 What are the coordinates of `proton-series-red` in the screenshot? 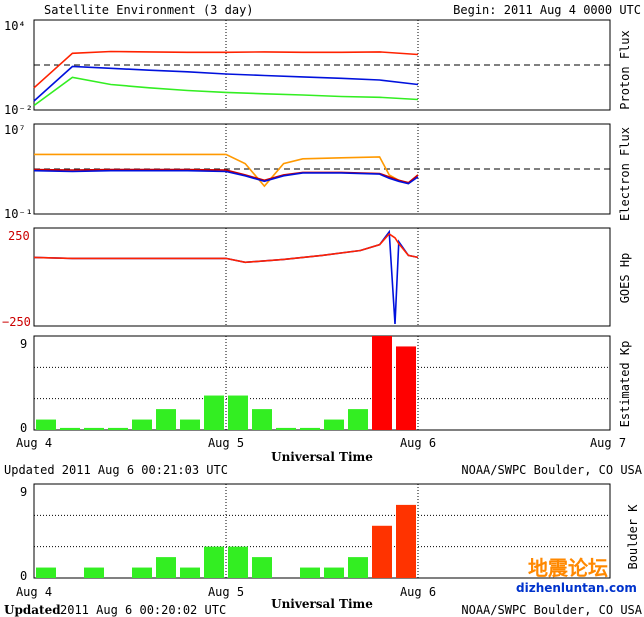 It's located at (226, 69).